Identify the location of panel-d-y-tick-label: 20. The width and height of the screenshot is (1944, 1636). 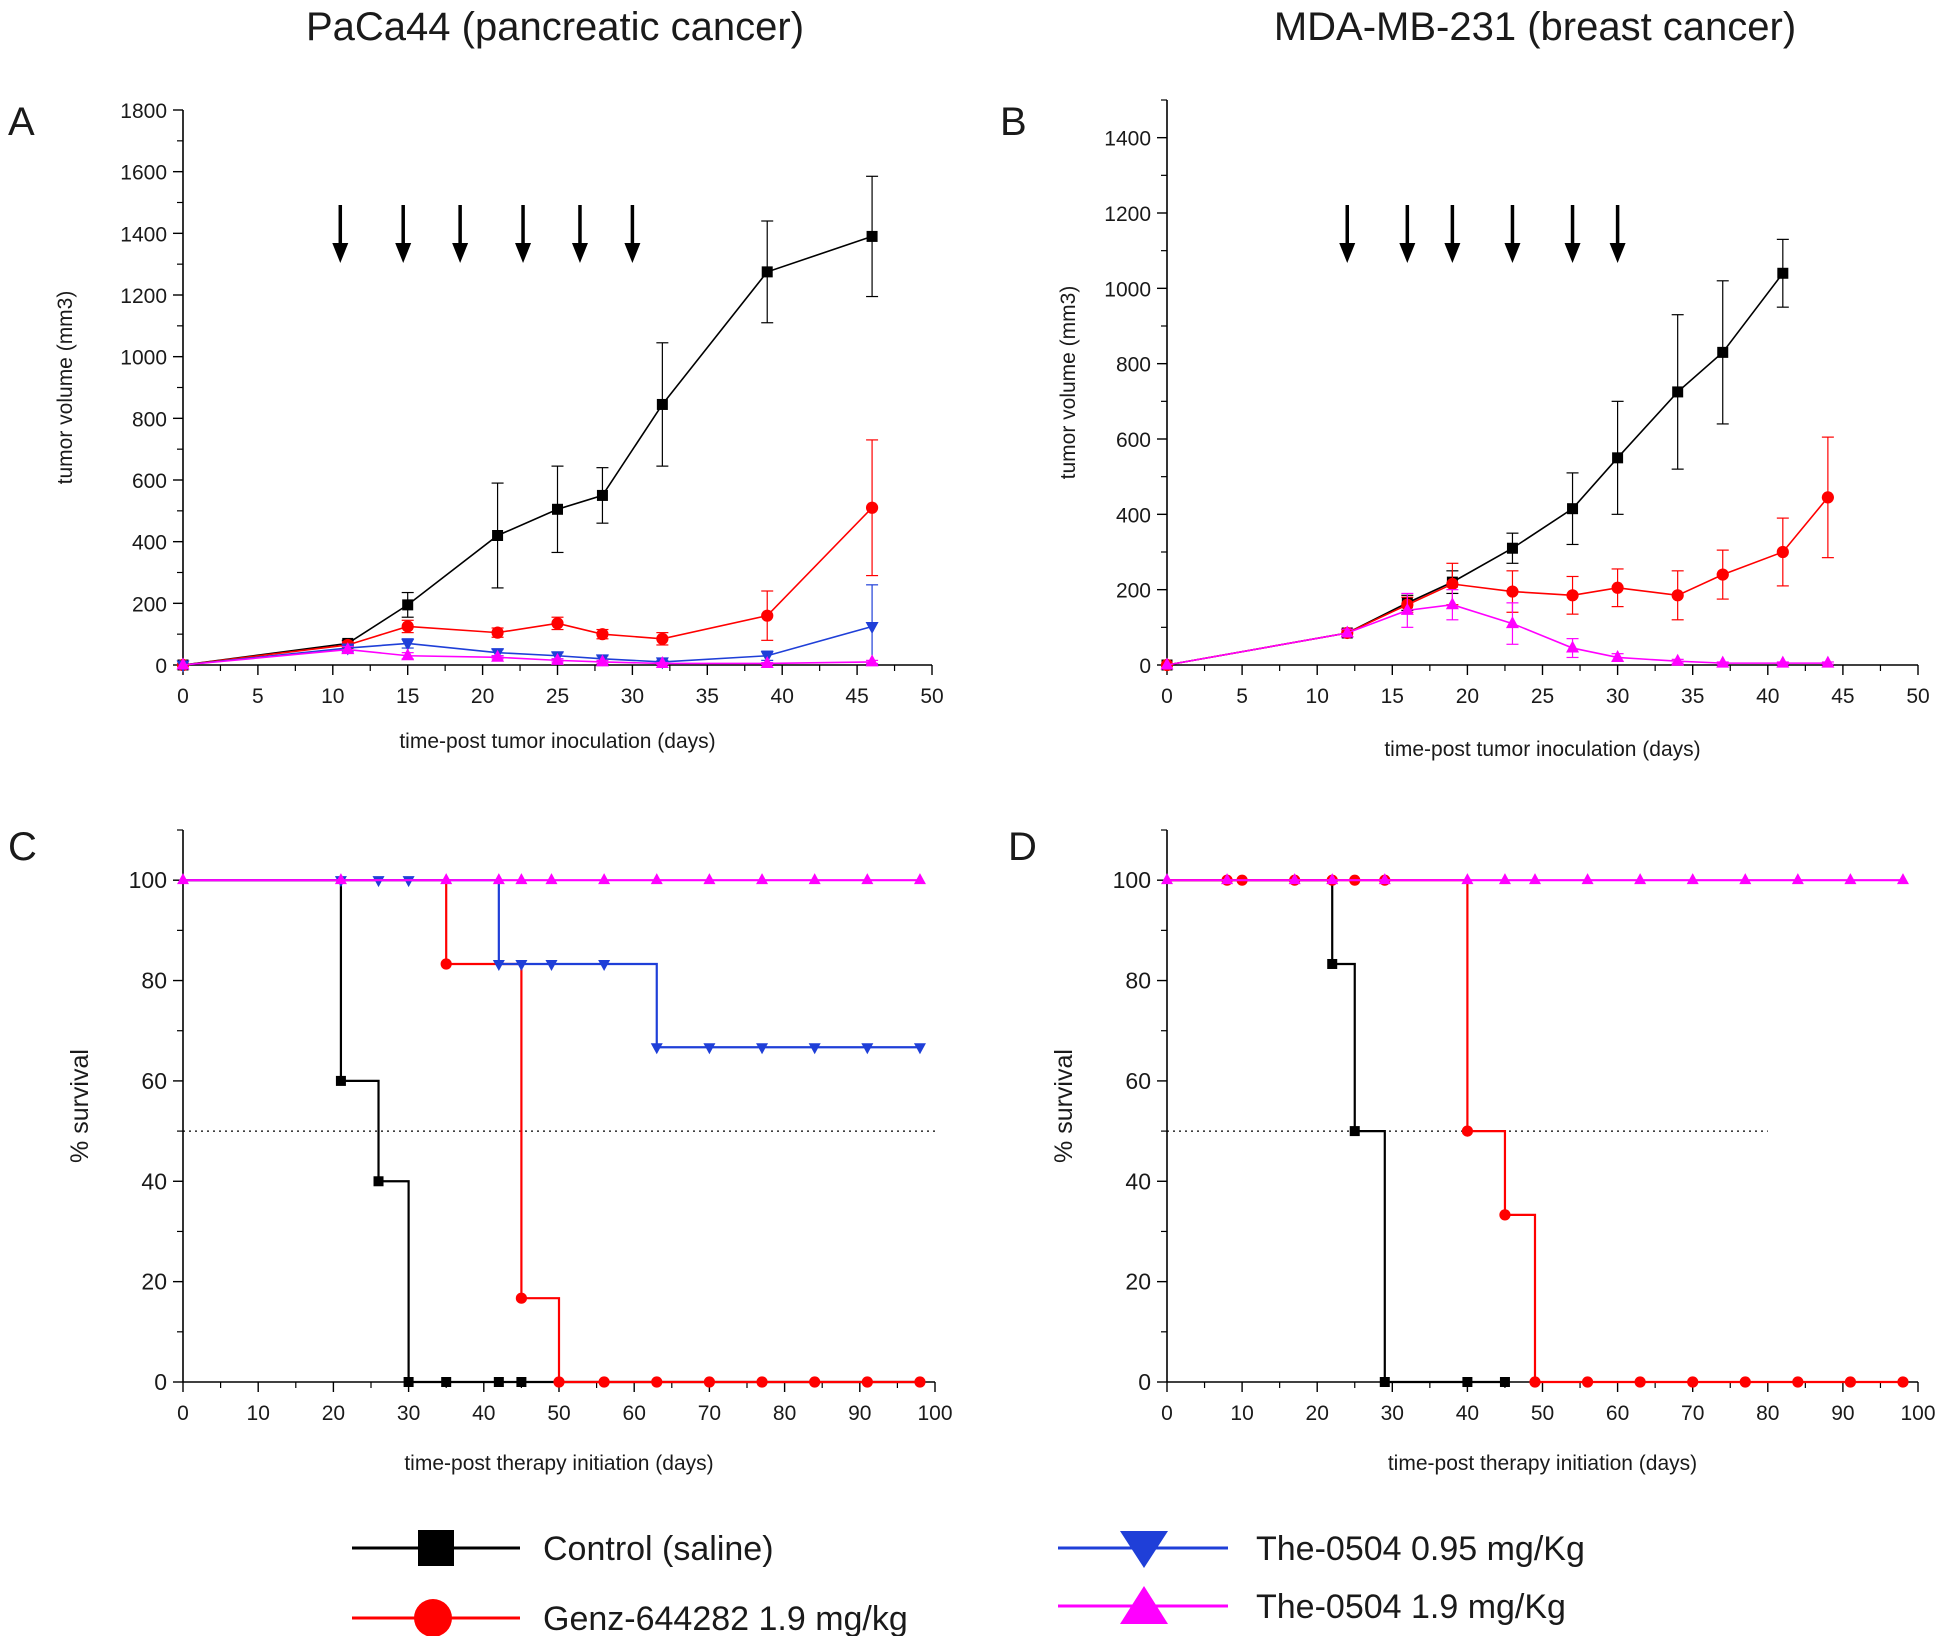
(1138, 1282).